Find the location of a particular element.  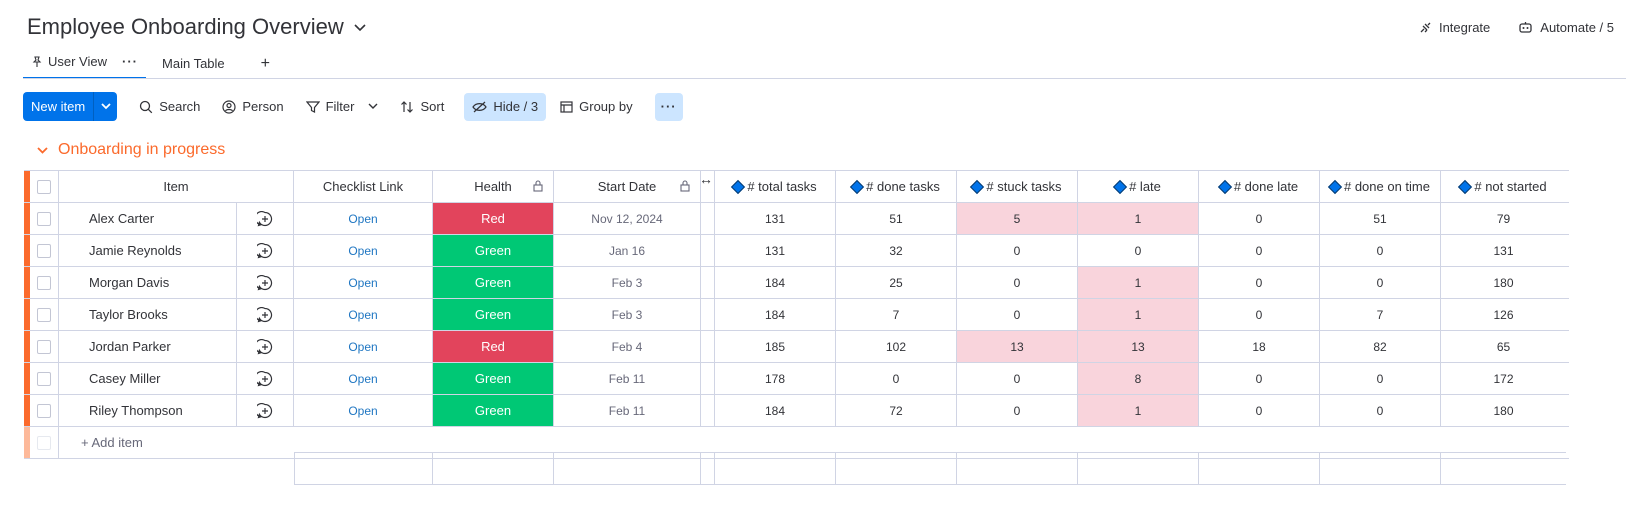

column-header-health: Health is located at coordinates (493, 186).